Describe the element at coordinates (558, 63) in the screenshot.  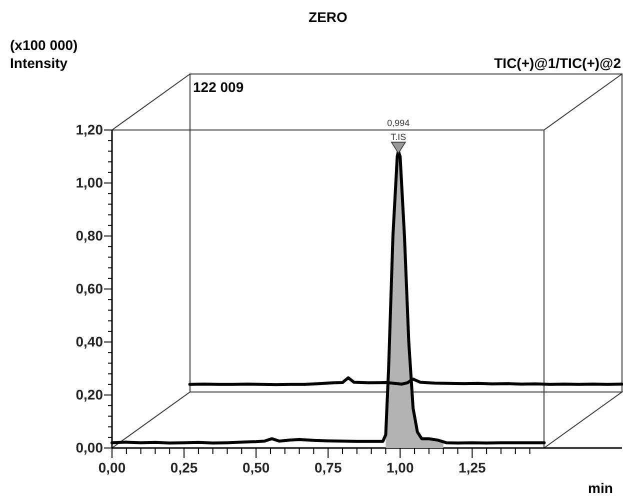
I see `text: TIC(+)@1/TIC(+)@2` at that location.